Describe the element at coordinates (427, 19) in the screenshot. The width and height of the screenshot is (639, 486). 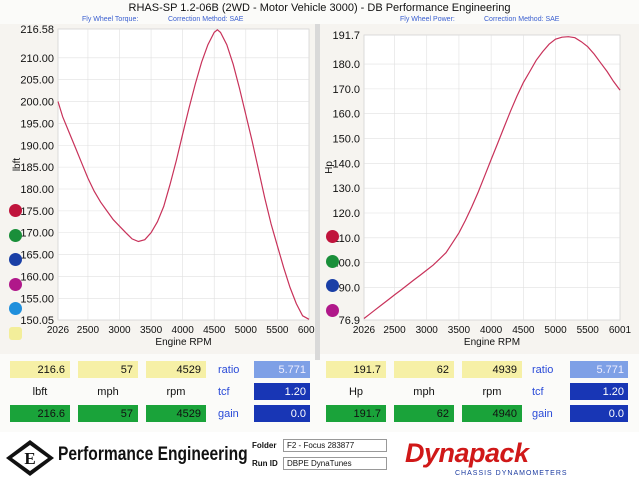
I see `right-chart-subtitle: Fly Wheel Power:` at that location.